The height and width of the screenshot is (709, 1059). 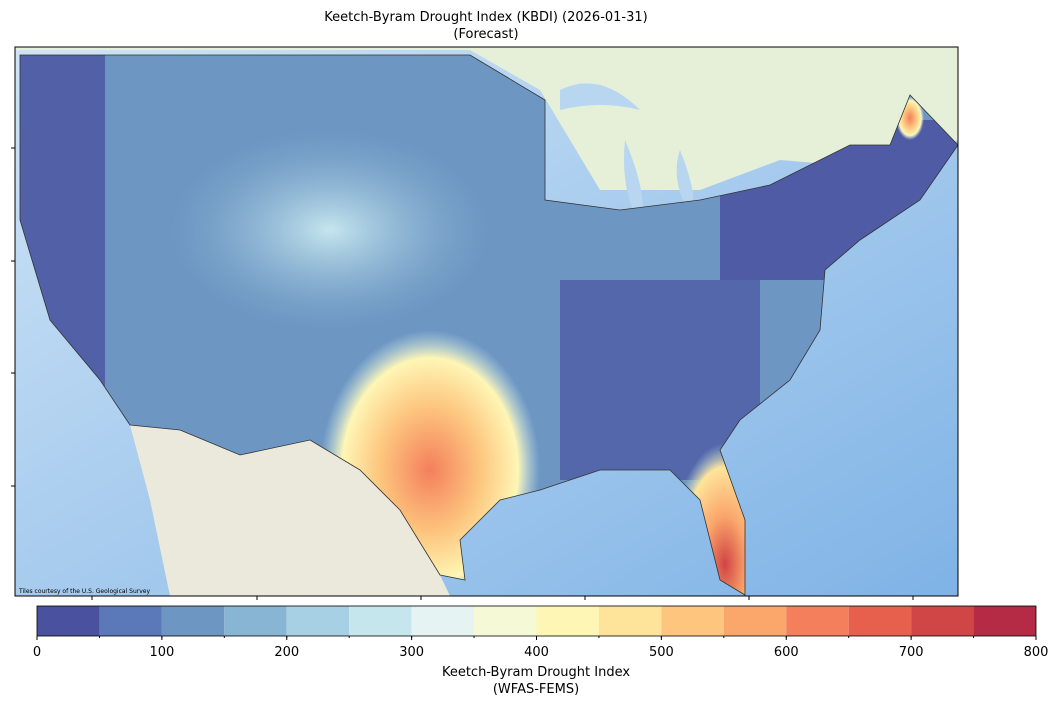 What do you see at coordinates (286, 652) in the screenshot?
I see `colorbar-tick-label: 200` at bounding box center [286, 652].